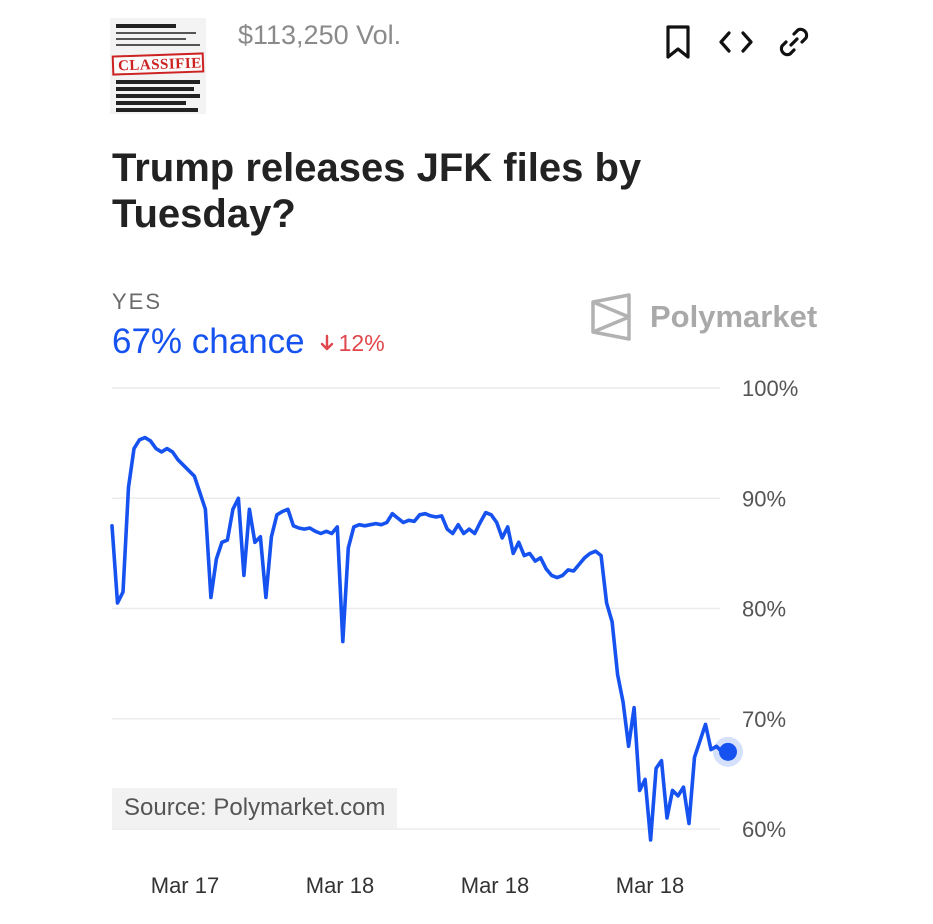 The height and width of the screenshot is (924, 933). What do you see at coordinates (728, 751) in the screenshot?
I see `current-point` at bounding box center [728, 751].